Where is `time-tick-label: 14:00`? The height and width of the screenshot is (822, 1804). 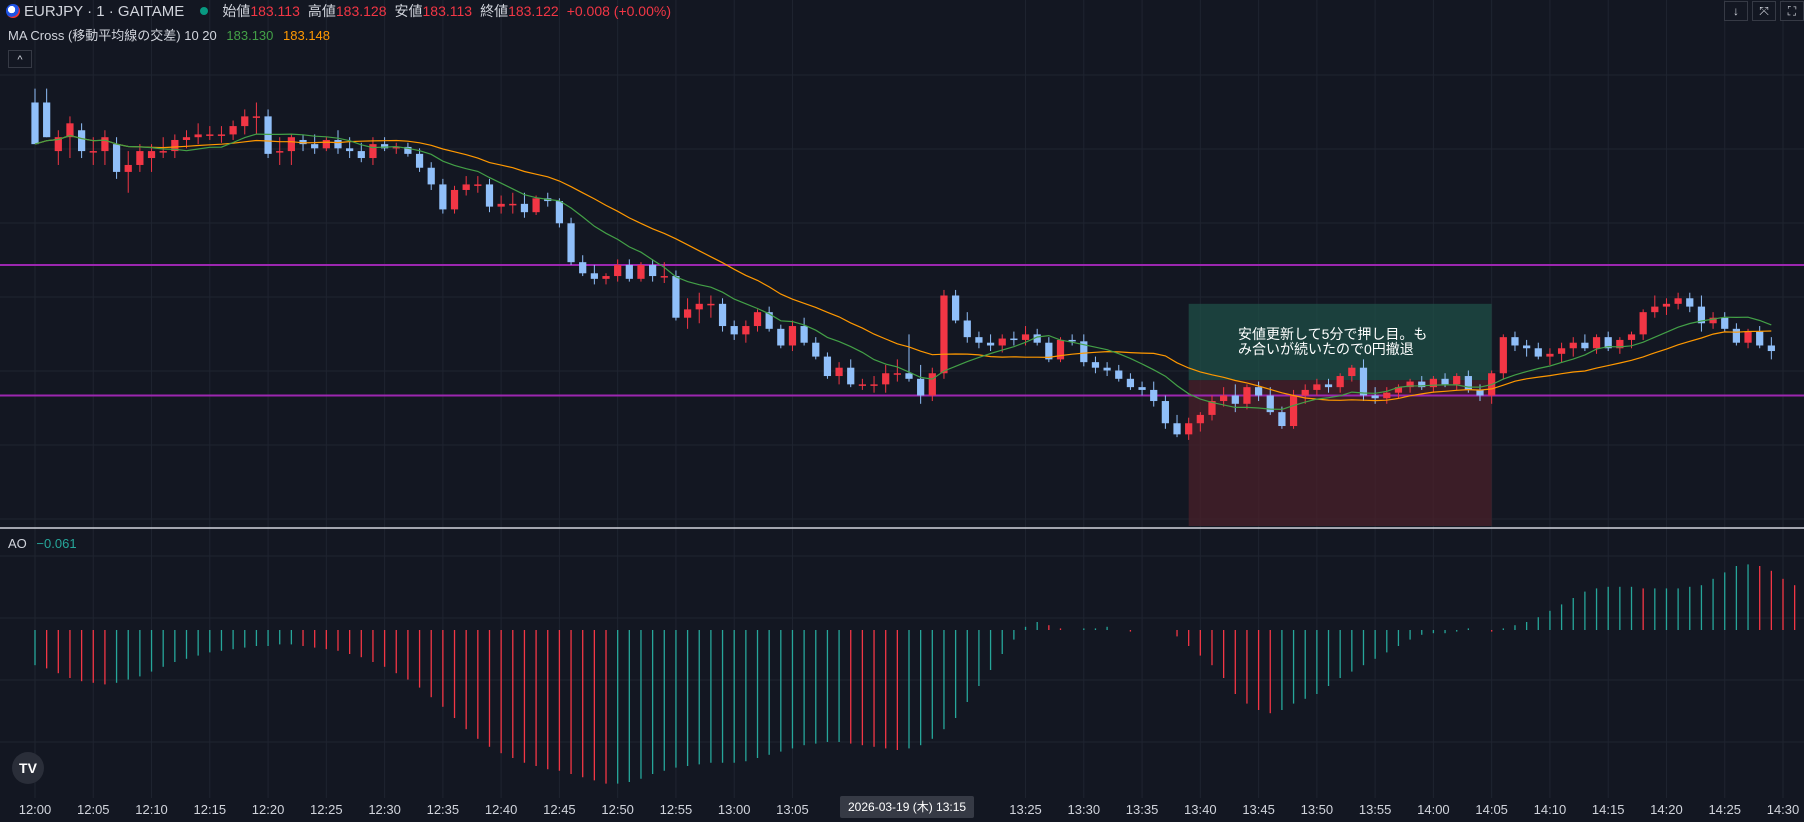
time-tick-label: 14:00 is located at coordinates (1433, 809).